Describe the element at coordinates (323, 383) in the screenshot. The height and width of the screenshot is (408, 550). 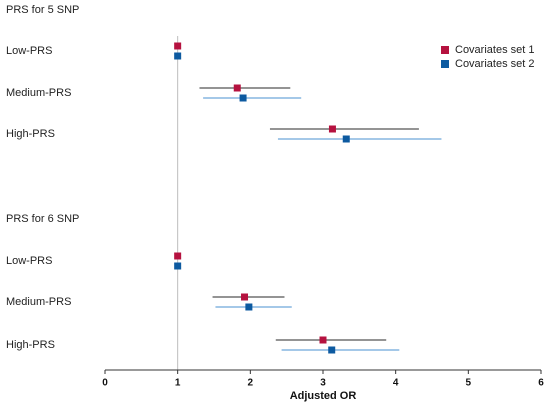
I see `x-tick-label: 3` at that location.